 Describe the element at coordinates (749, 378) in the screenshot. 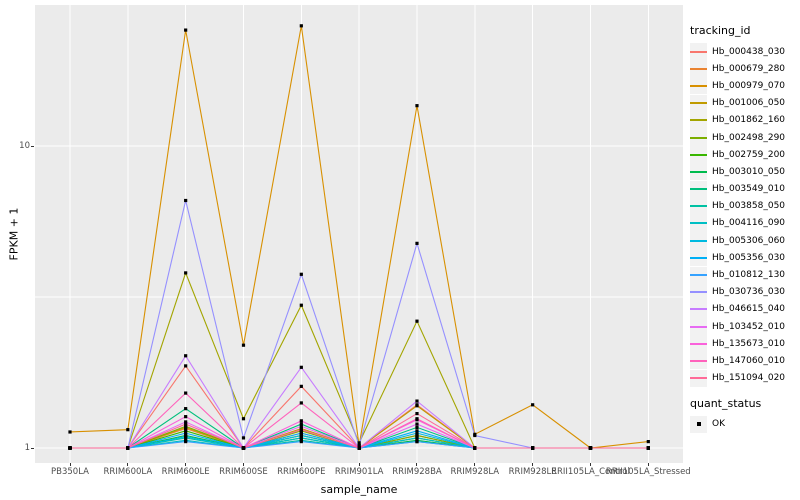

I see `legend-item-label: Hb_151094_020` at that location.